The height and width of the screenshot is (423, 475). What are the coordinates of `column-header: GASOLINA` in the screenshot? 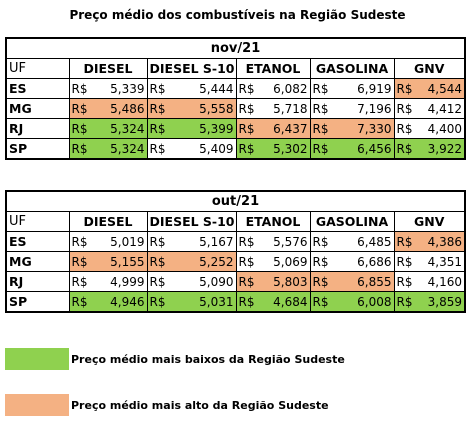 It's located at (352, 221).